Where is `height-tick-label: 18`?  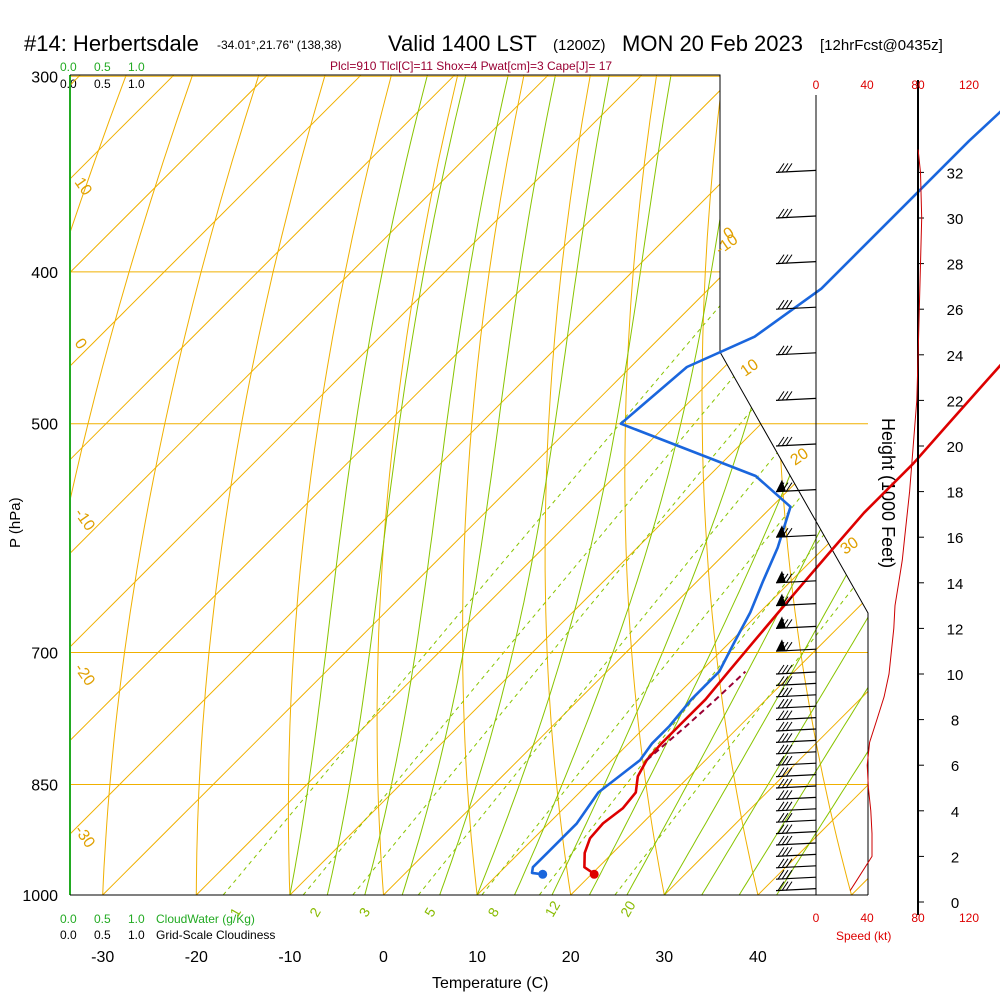 height-tick-label: 18 is located at coordinates (955, 493).